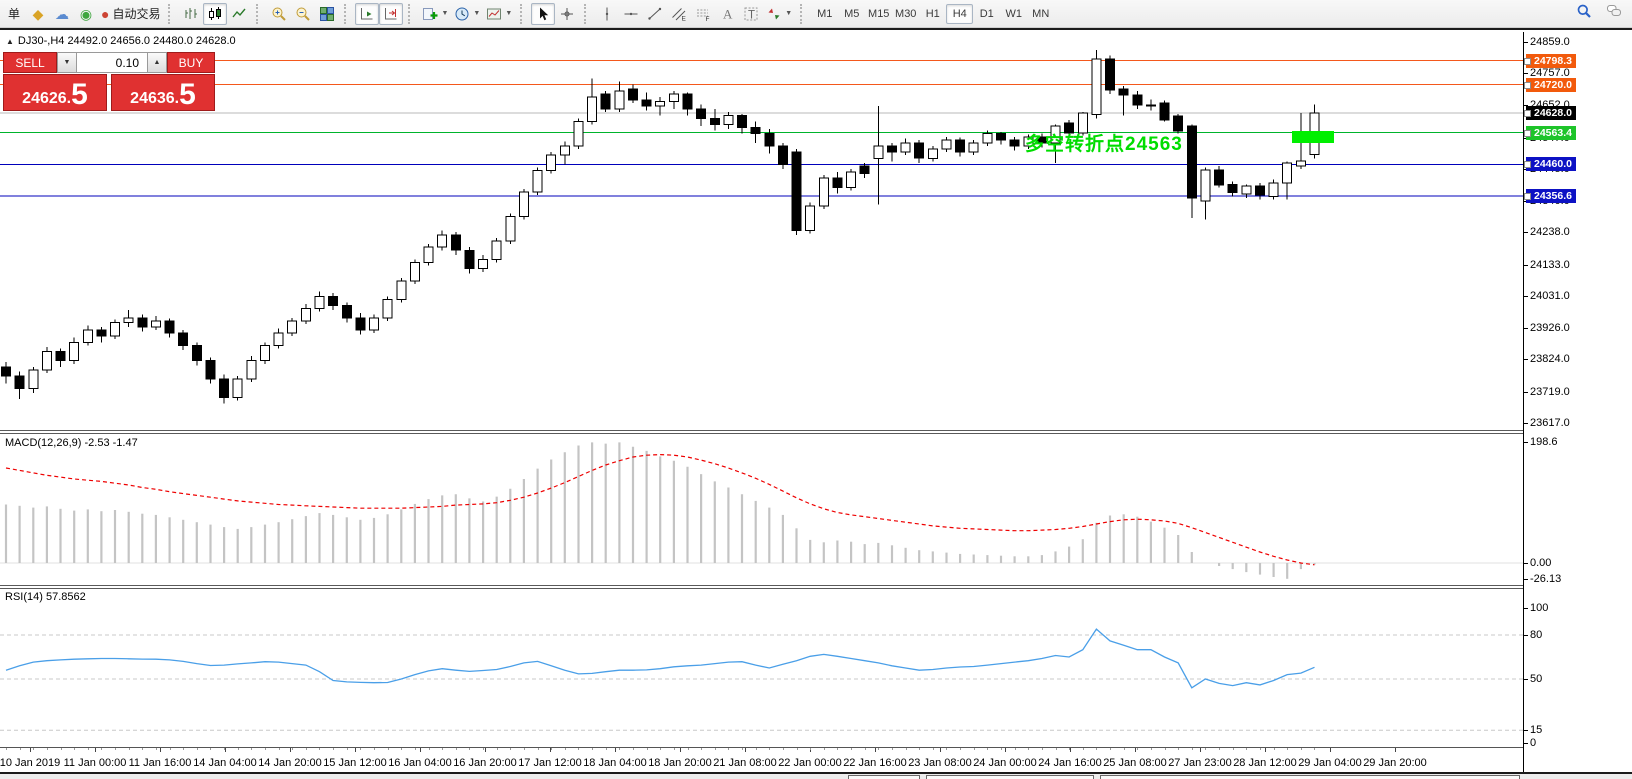  Describe the element at coordinates (1104, 144) in the screenshot. I see `pivot-annotation: 多空转折点24563` at that location.